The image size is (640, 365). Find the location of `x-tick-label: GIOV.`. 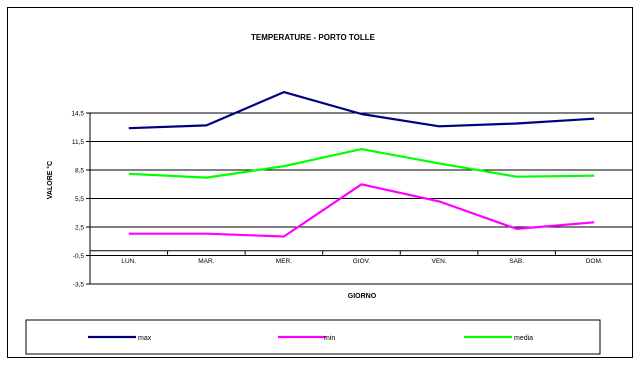

x-tick-label: GIOV. is located at coordinates (362, 261).